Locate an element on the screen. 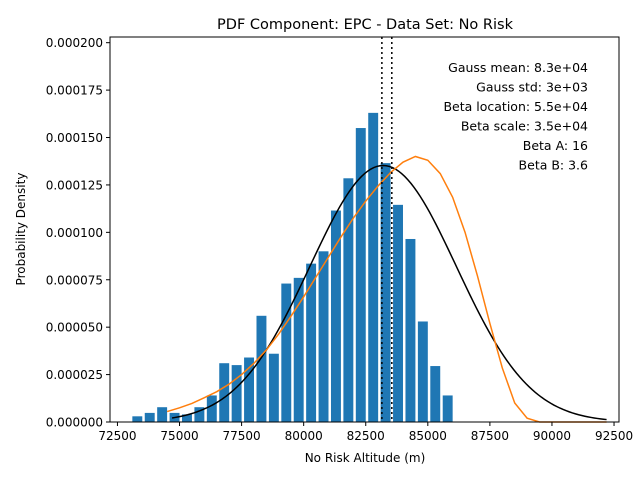 The width and height of the screenshot is (640, 480). stat-annotation: Beta location: 5.5e+04 is located at coordinates (515, 106).